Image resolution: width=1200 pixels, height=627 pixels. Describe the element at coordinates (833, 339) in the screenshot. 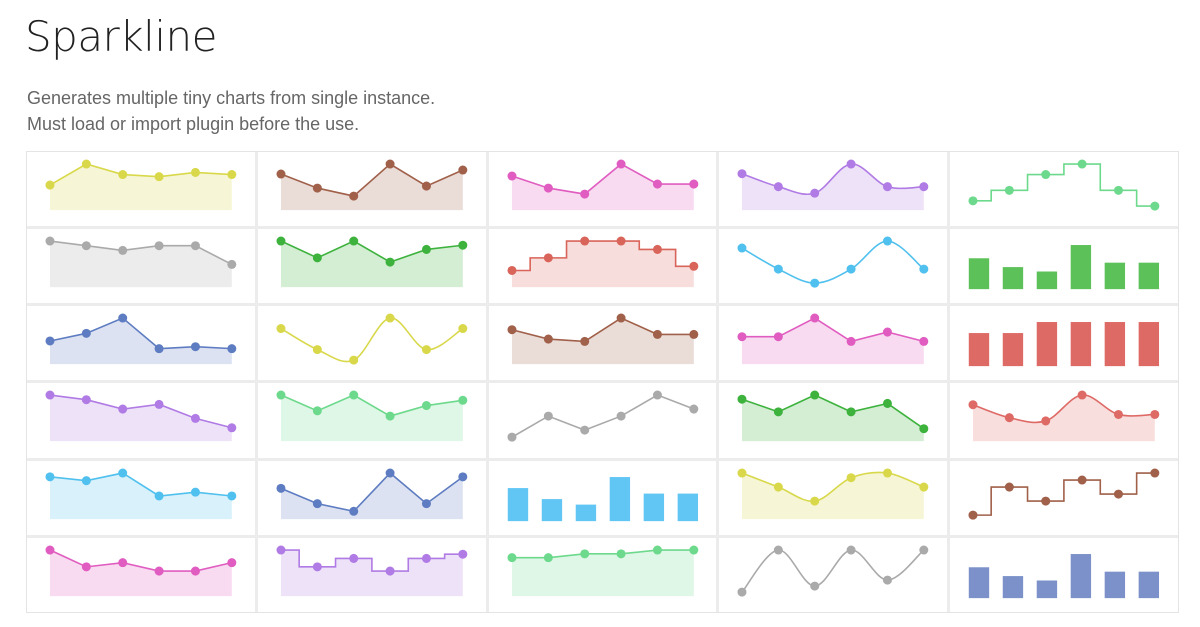

I see `sparkline-14-svg` at that location.